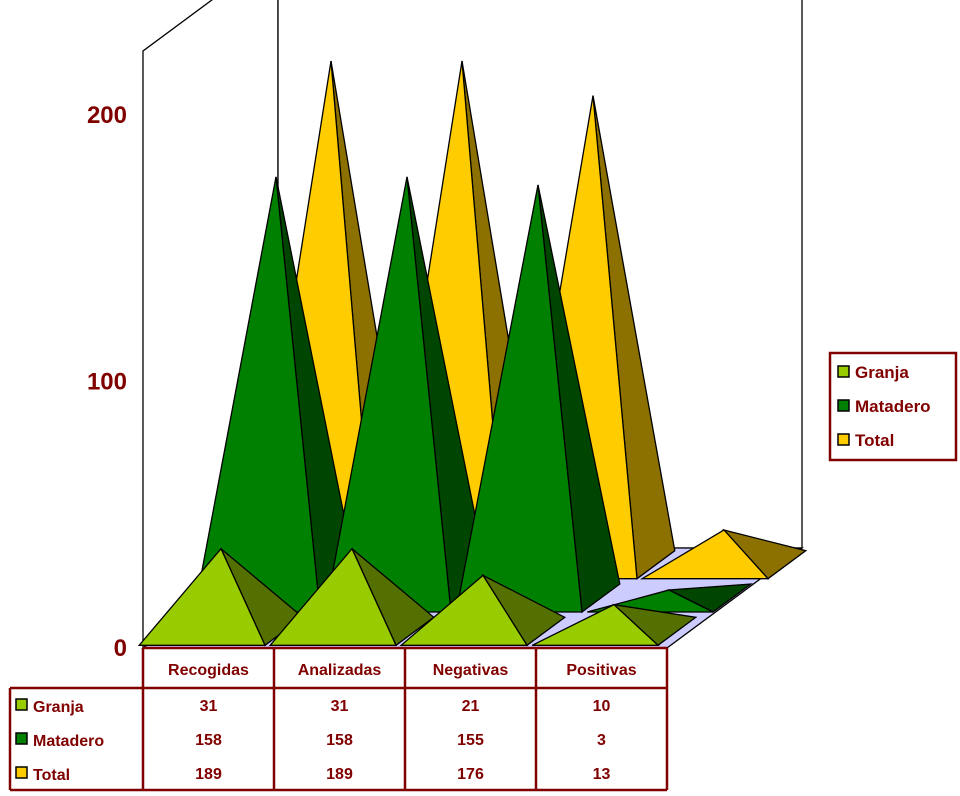  I want to click on table-cell-matadero-negativas: 155, so click(470, 740).